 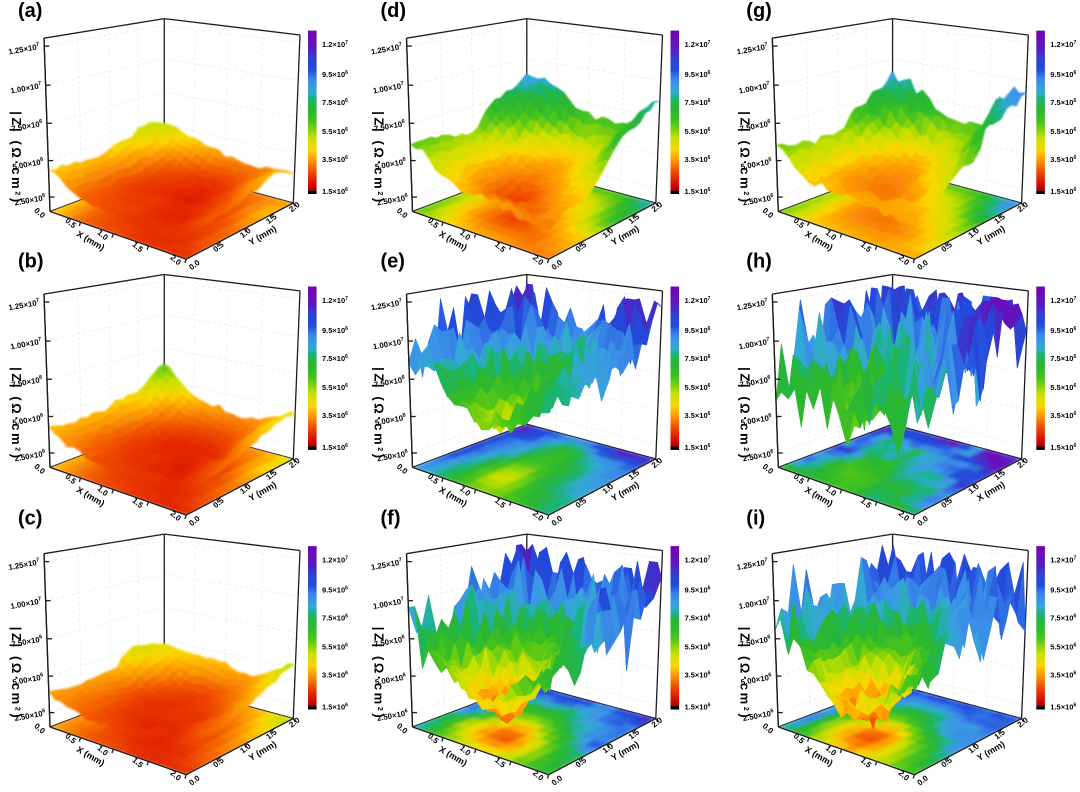 What do you see at coordinates (759, 261) in the screenshot?
I see `svg-text: (h)` at bounding box center [759, 261].